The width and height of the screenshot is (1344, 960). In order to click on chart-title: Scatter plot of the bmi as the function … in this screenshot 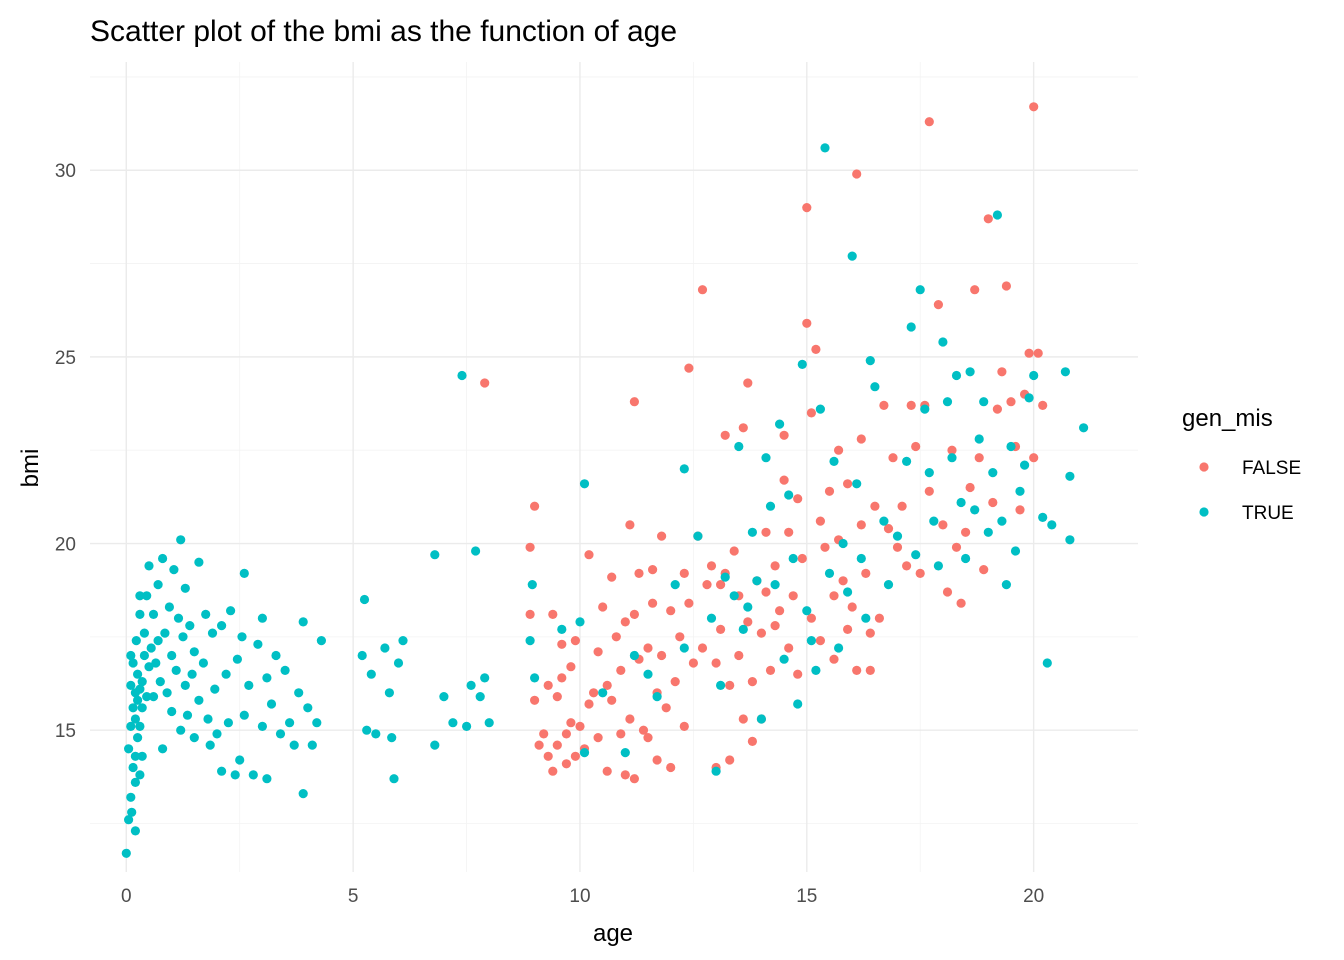, I will do `click(383, 31)`.